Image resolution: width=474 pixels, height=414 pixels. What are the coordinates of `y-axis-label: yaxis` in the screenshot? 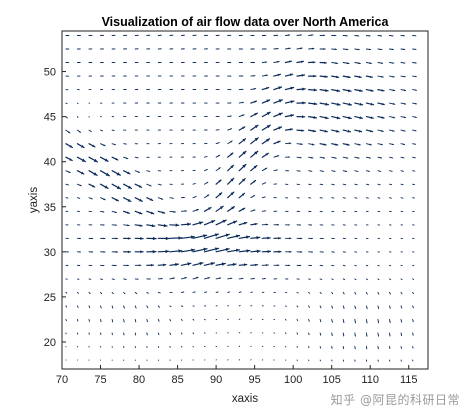 It's located at (34, 200).